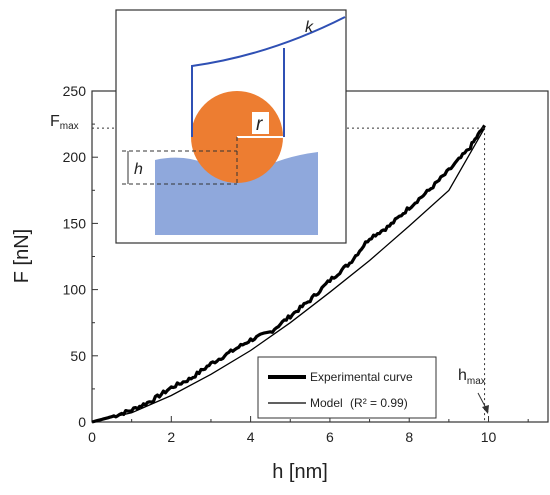 The image size is (550, 495). What do you see at coordinates (92, 437) in the screenshot?
I see `x-tick-label: 0` at bounding box center [92, 437].